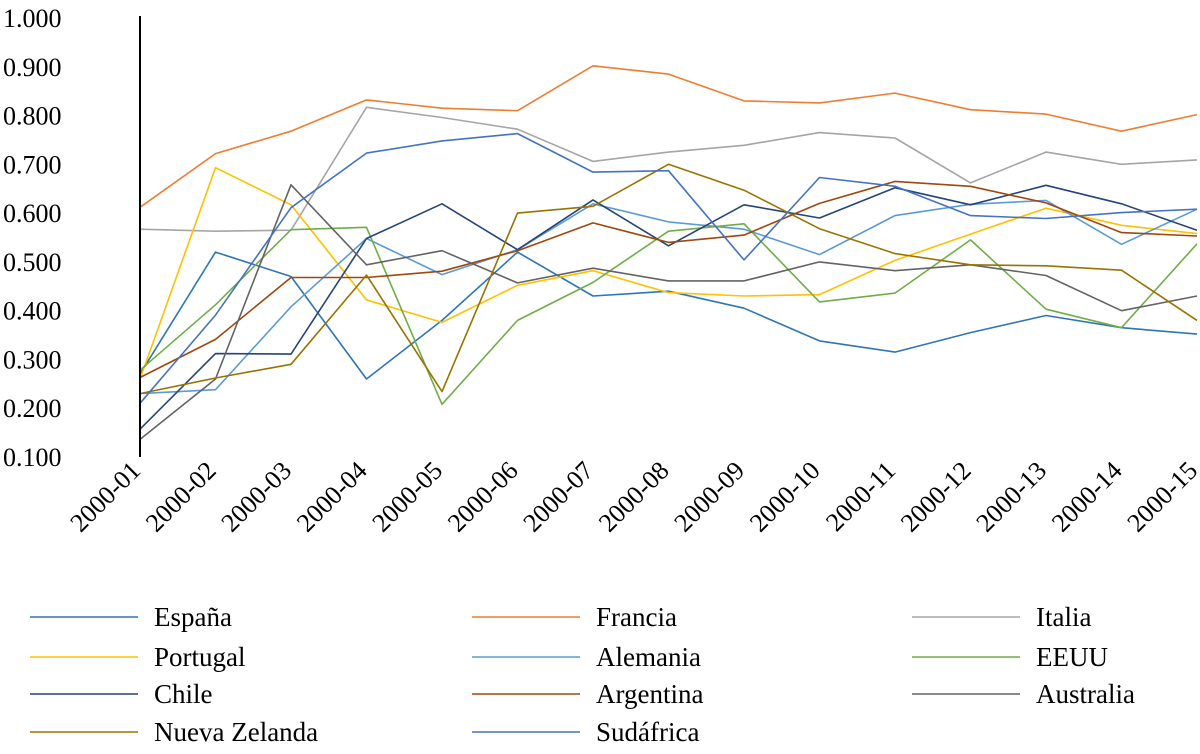  I want to click on legend-item: Alemania, so click(586, 657).